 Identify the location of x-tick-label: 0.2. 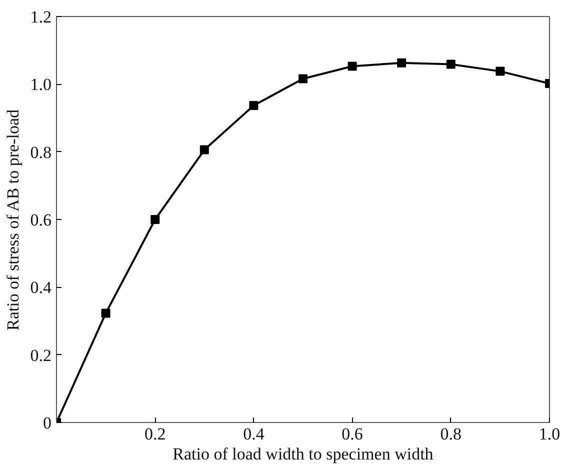
(155, 434).